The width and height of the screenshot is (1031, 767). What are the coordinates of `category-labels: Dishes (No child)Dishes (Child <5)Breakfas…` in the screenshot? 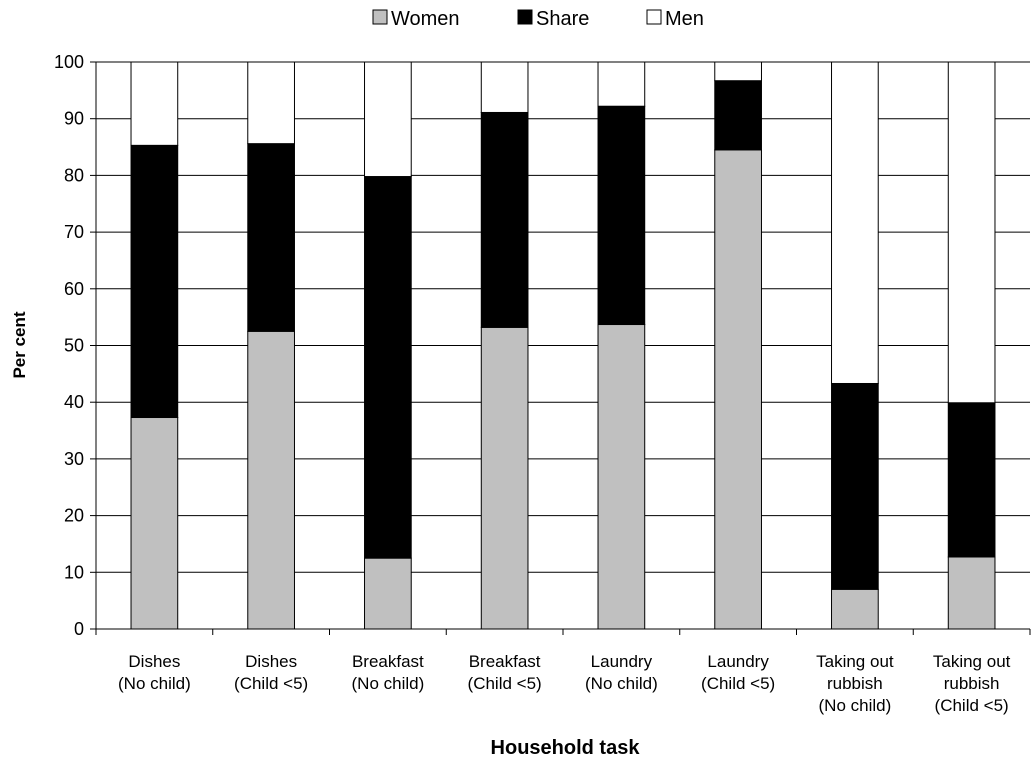 It's located at (564, 683).